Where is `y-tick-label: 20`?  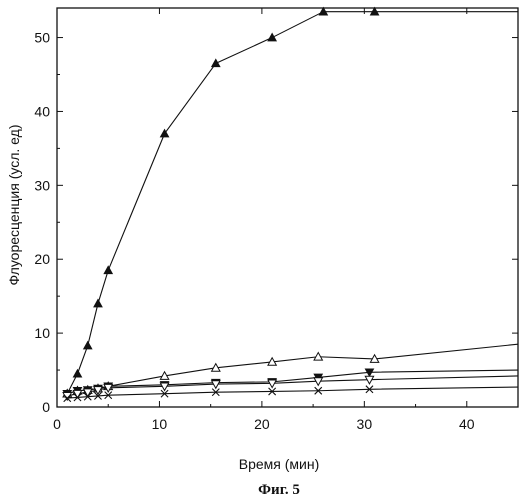 y-tick-label: 20 is located at coordinates (42, 259).